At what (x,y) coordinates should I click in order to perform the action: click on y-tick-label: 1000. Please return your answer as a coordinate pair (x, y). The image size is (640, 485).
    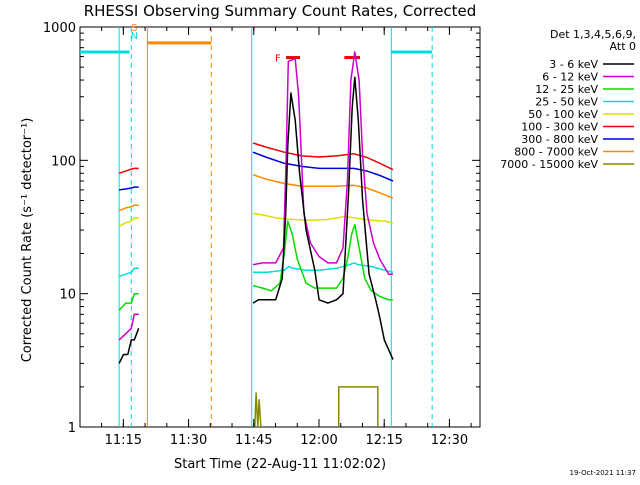
    Looking at the image, I should click on (59, 28).